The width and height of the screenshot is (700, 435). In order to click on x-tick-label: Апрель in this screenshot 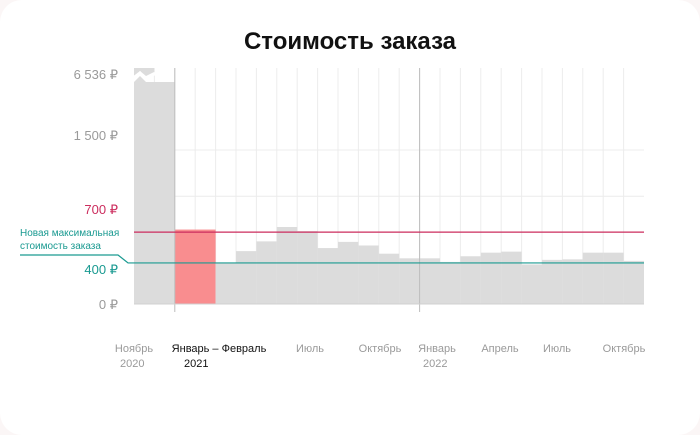, I will do `click(500, 349)`.